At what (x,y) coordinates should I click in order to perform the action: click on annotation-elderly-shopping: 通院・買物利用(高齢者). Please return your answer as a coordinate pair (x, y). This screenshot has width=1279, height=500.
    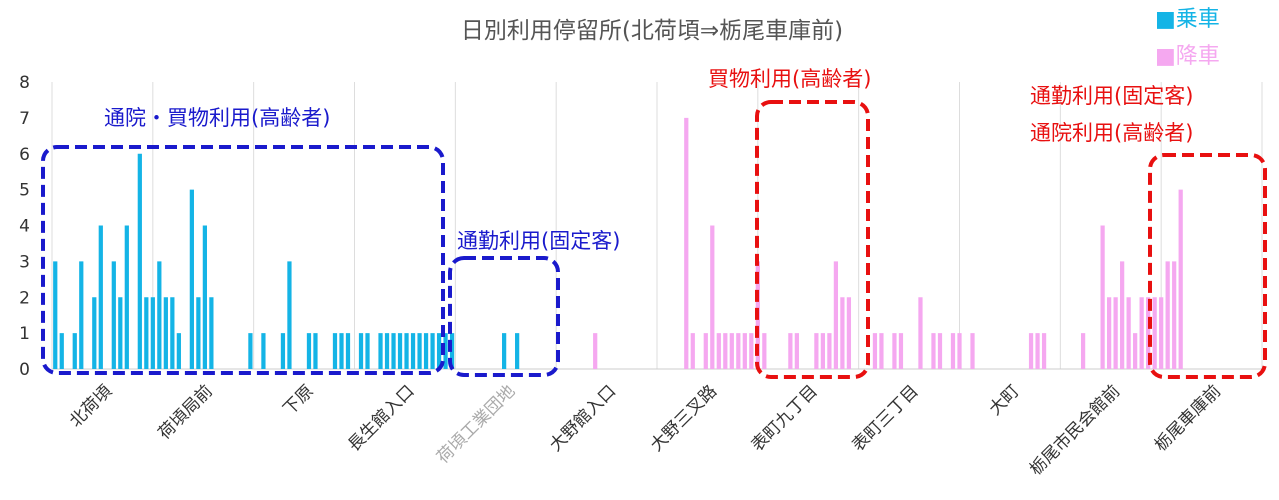
    Looking at the image, I should click on (217, 118).